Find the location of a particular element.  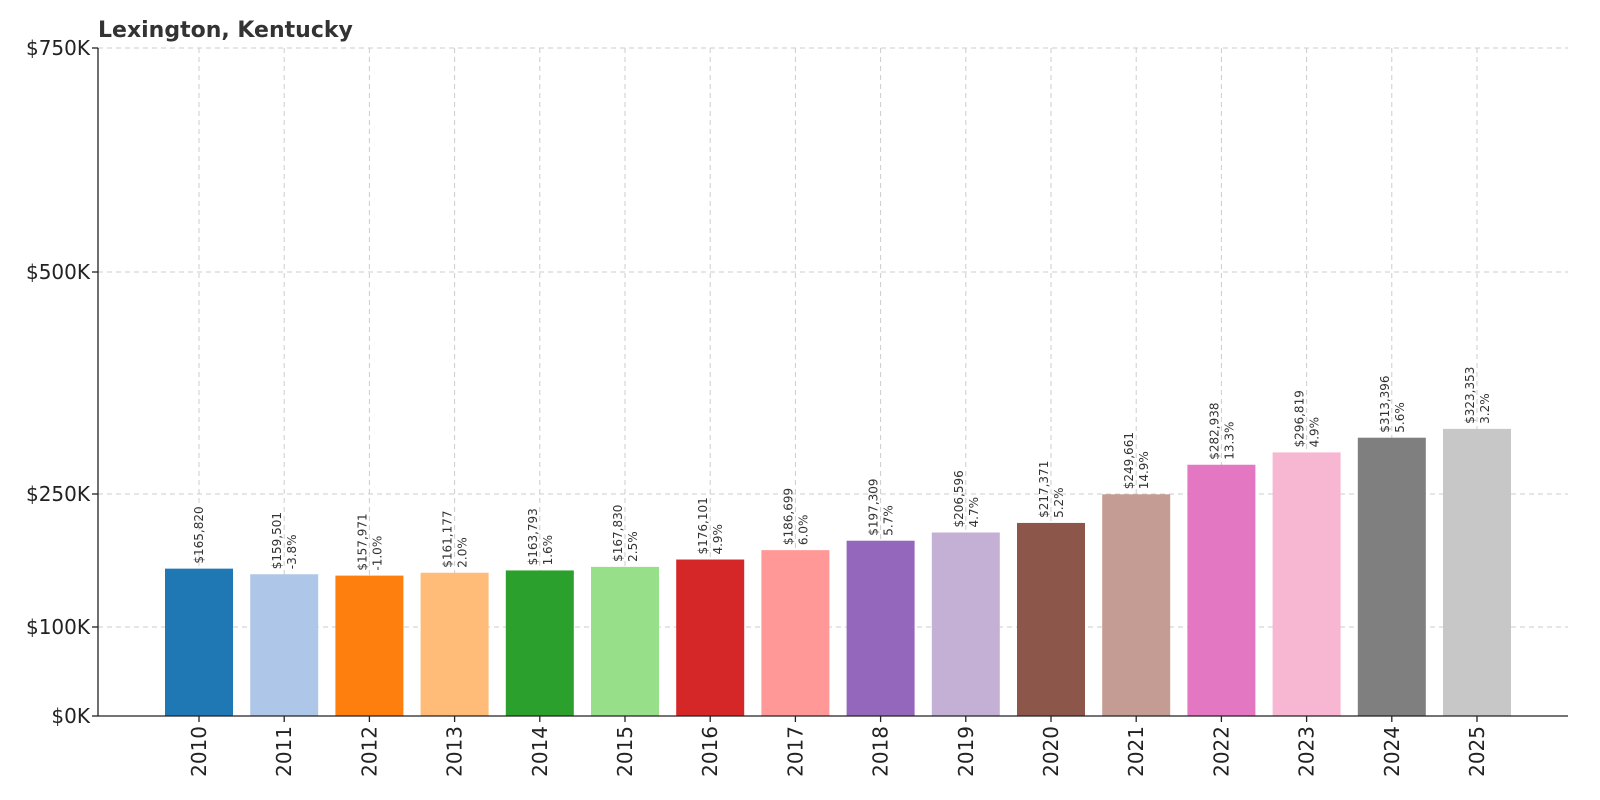

bar-2016 is located at coordinates (710, 637).